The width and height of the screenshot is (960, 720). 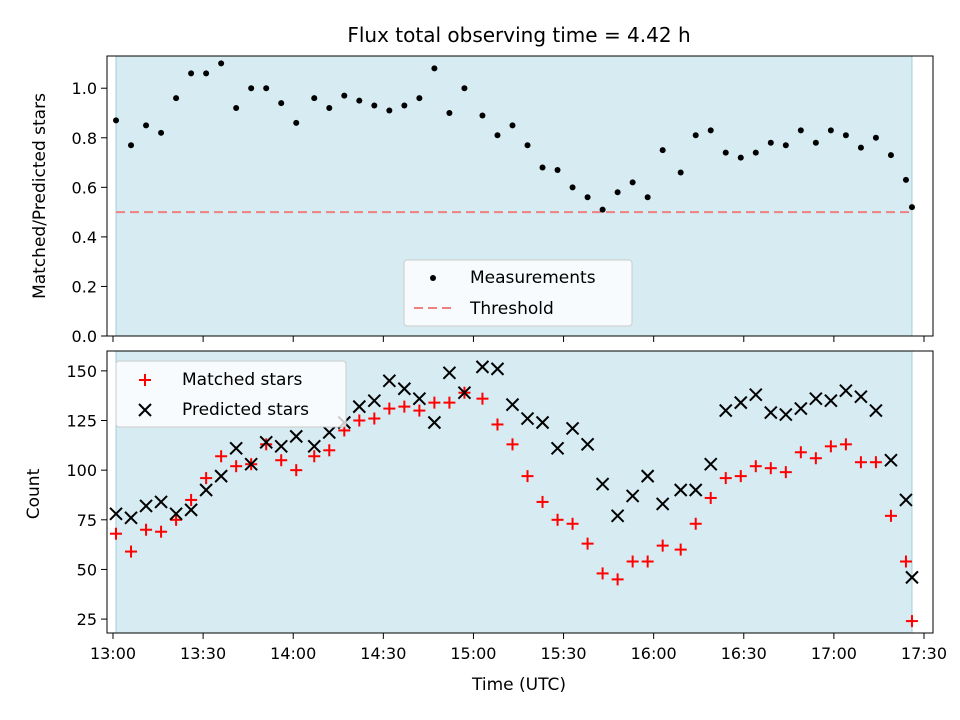 I want to click on x-tick-label: 16:00, so click(x=654, y=653).